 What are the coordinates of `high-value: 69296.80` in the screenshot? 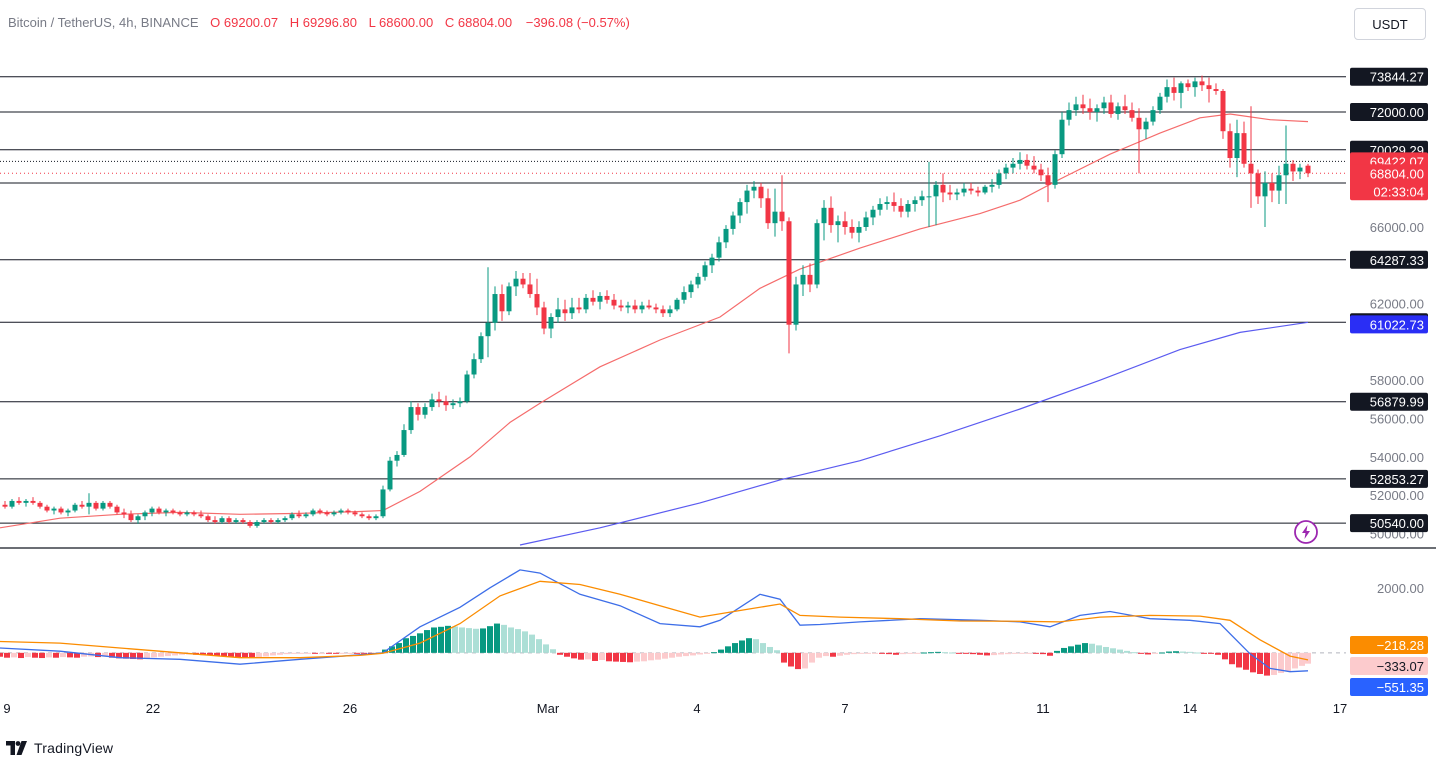 It's located at (330, 22).